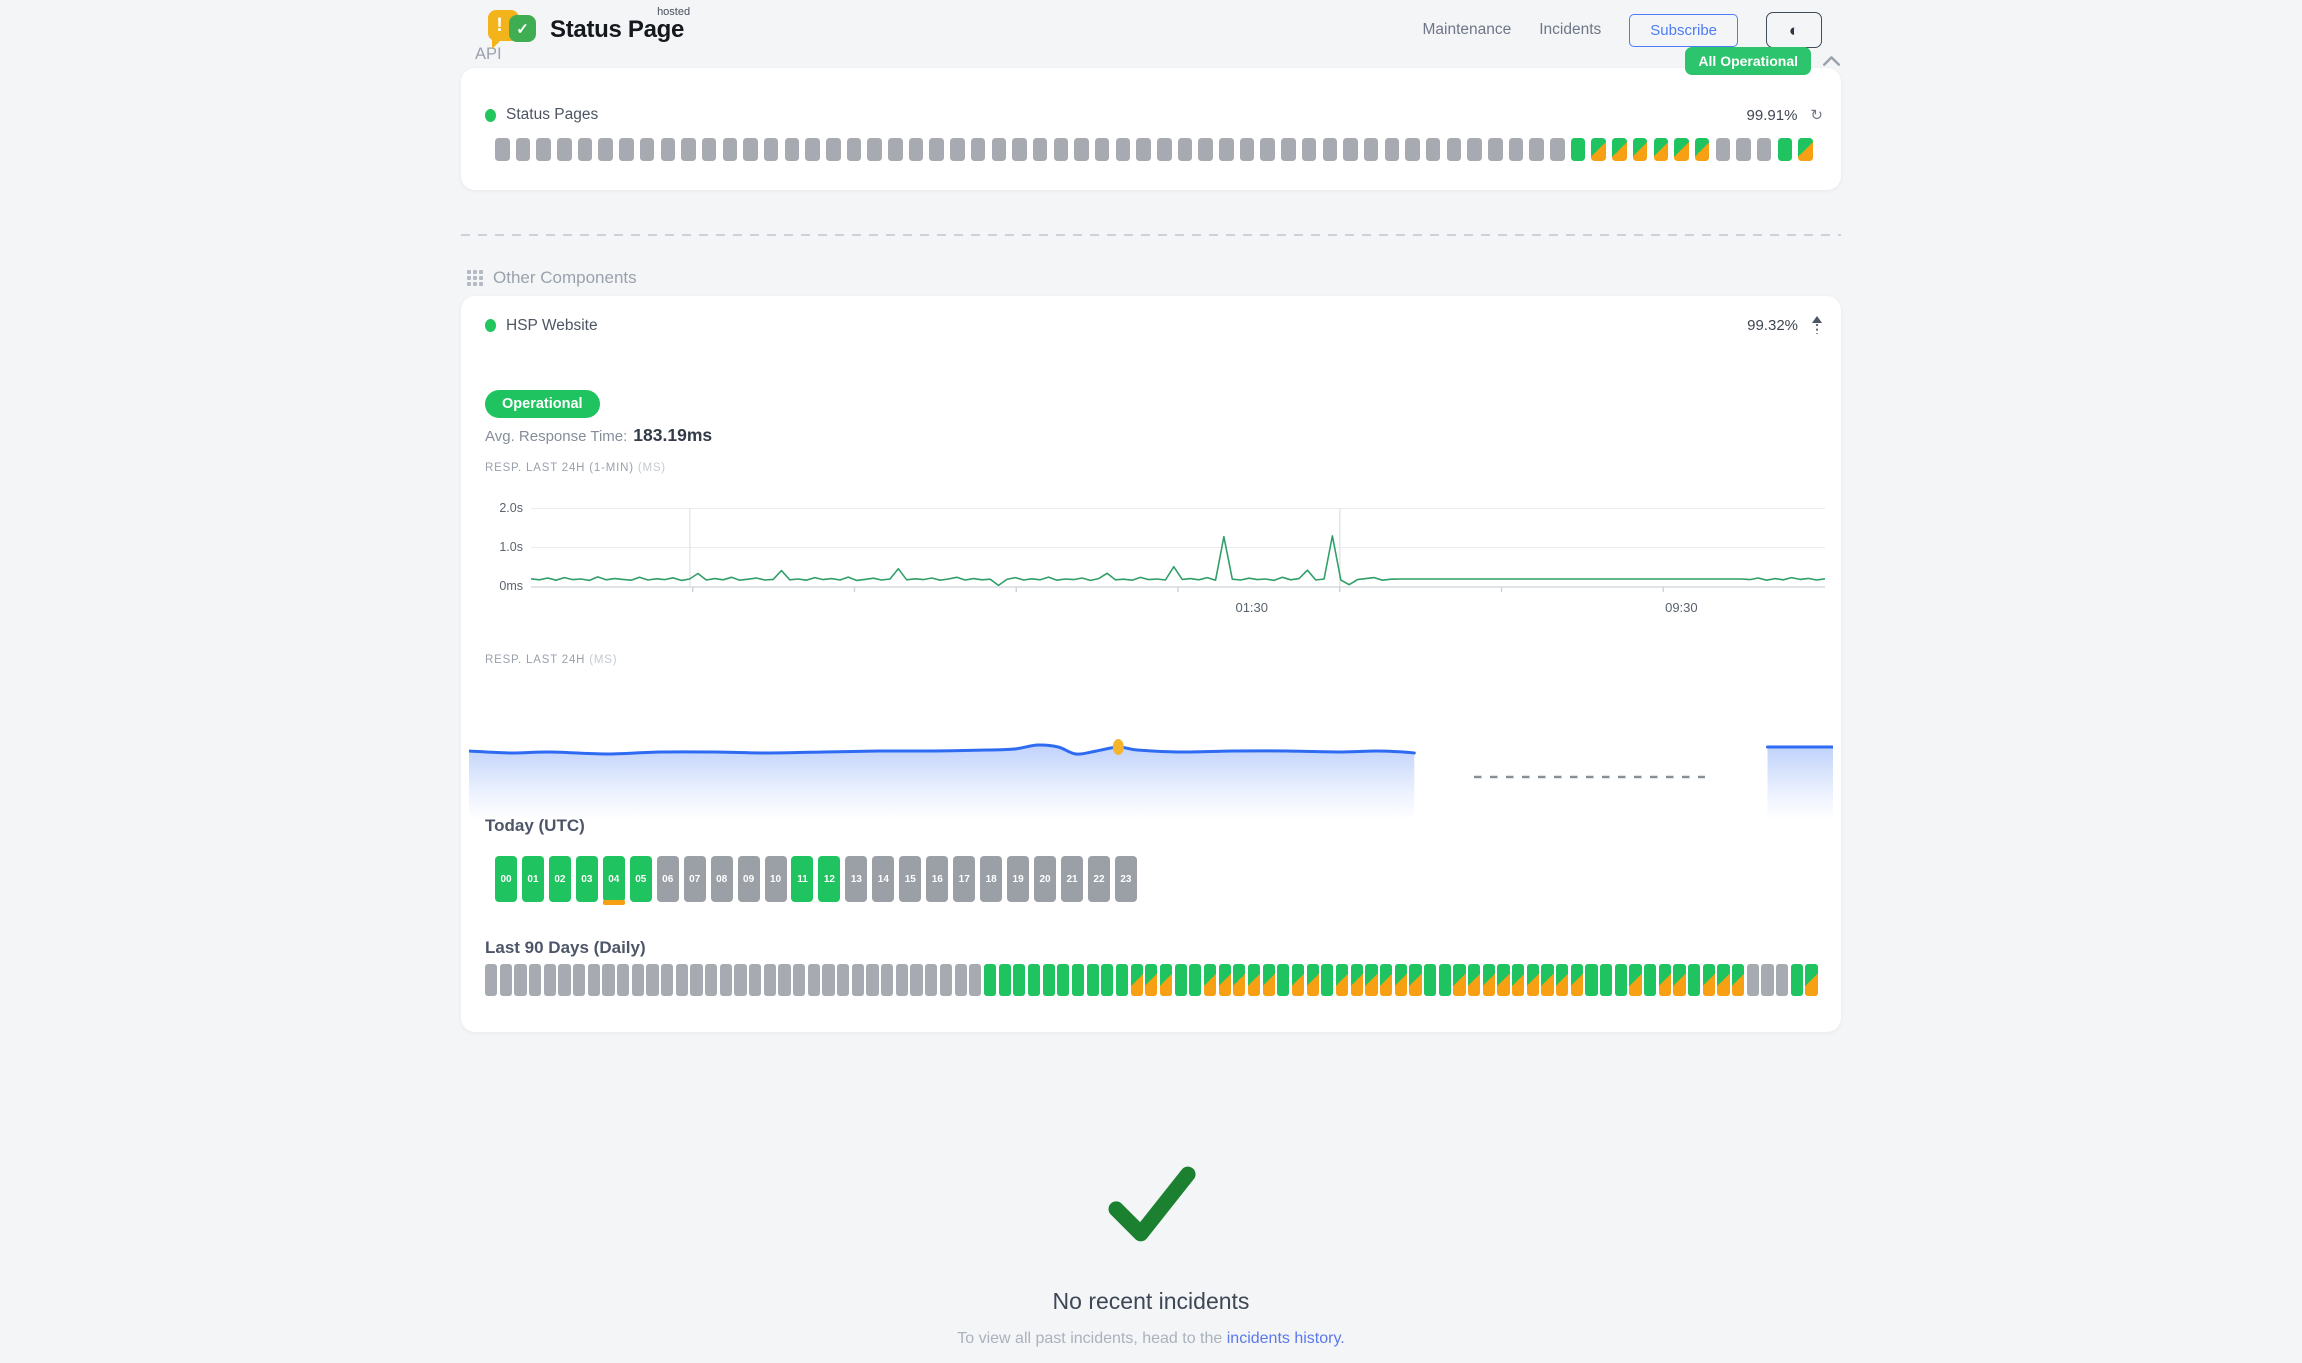 Image resolution: width=2302 pixels, height=1363 pixels. What do you see at coordinates (511, 508) in the screenshot?
I see `y-axis-label: 2.0s` at bounding box center [511, 508].